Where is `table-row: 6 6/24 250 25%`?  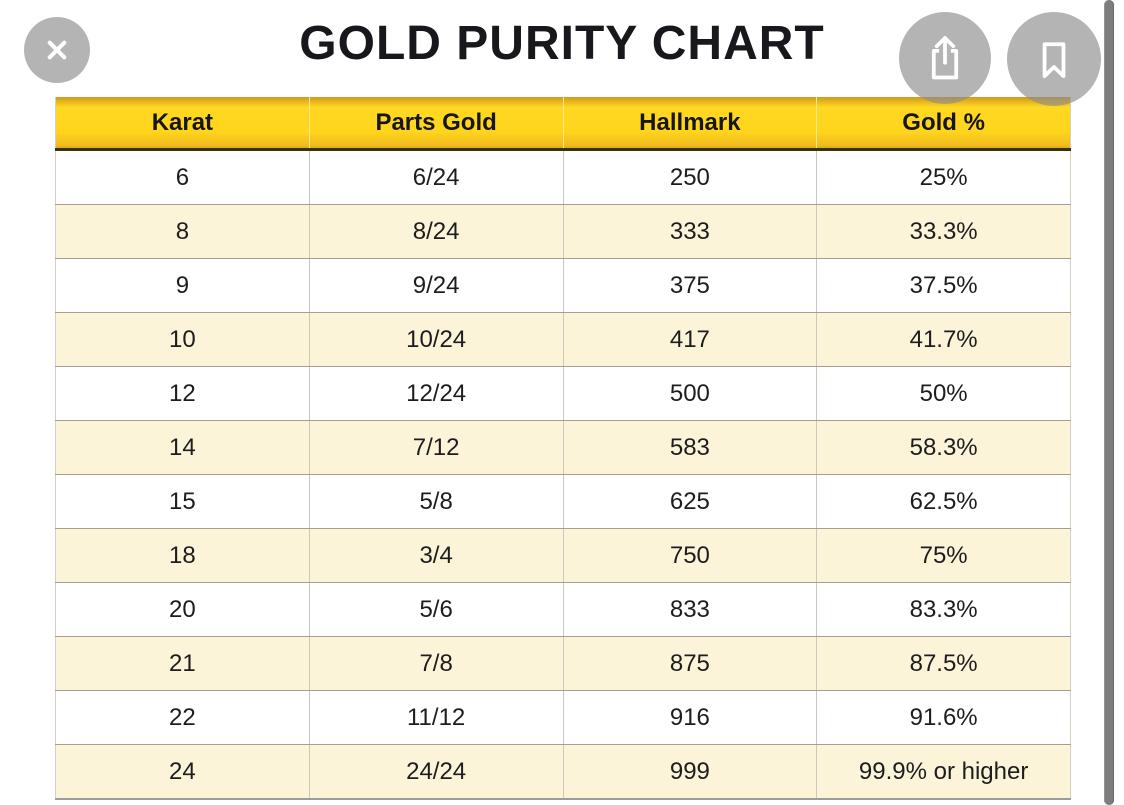 table-row: 6 6/24 250 25% is located at coordinates (563, 177).